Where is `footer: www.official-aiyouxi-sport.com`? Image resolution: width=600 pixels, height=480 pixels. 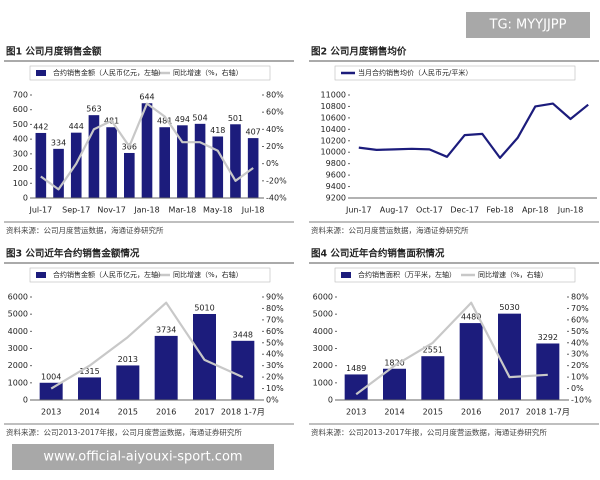 footer: www.official-aiyouxi-sport.com is located at coordinates (142, 457).